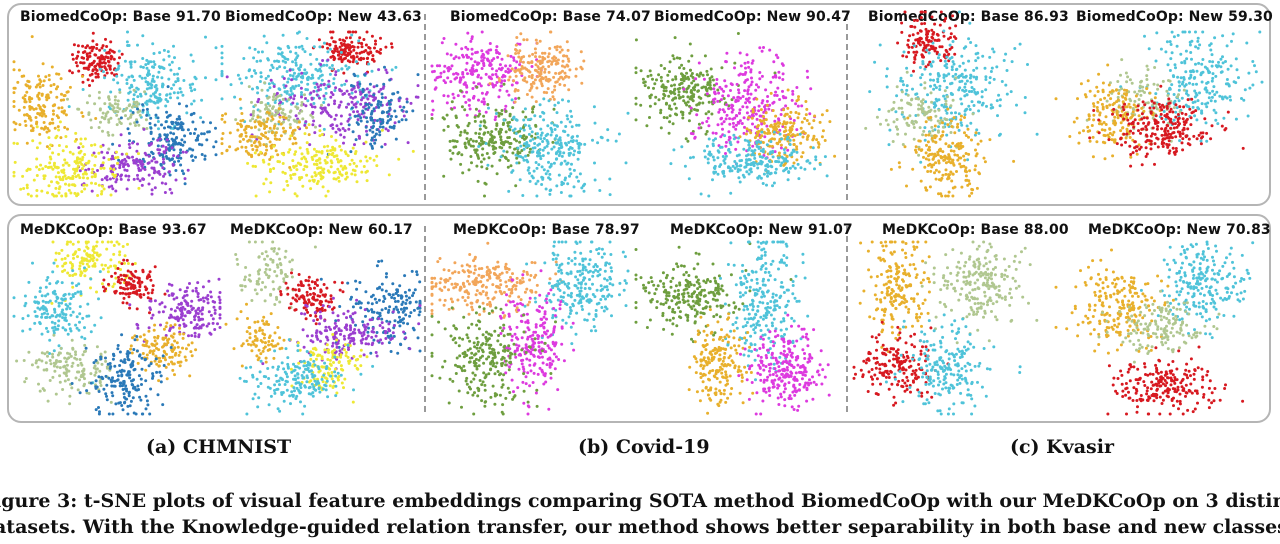 Image resolution: width=1280 pixels, height=544 pixels. Describe the element at coordinates (752, 17) in the screenshot. I see `plot-title: BiomedCoOp: New 90.47` at that location.